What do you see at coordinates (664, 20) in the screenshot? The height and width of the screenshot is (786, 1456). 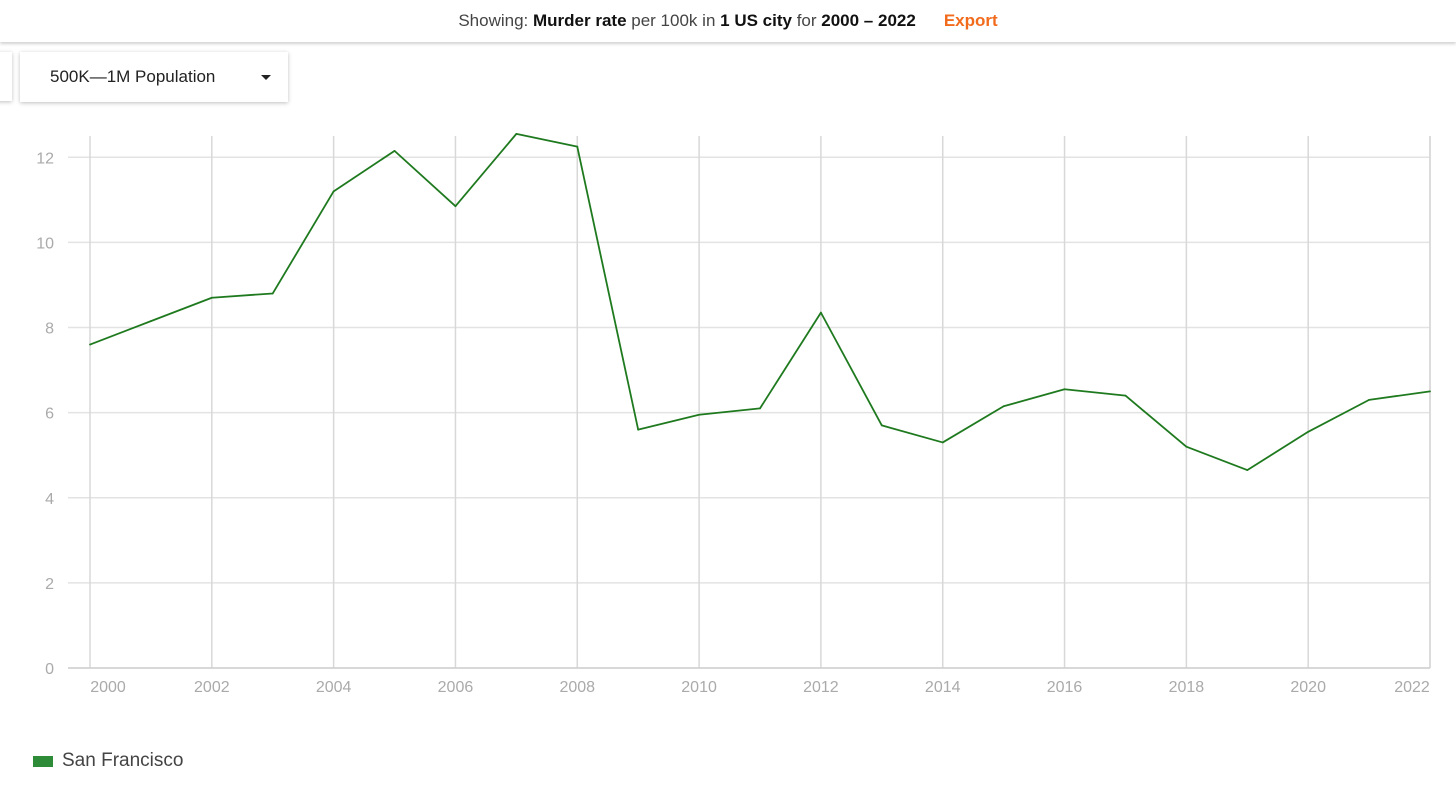 I see `per-label: per 100k` at bounding box center [664, 20].